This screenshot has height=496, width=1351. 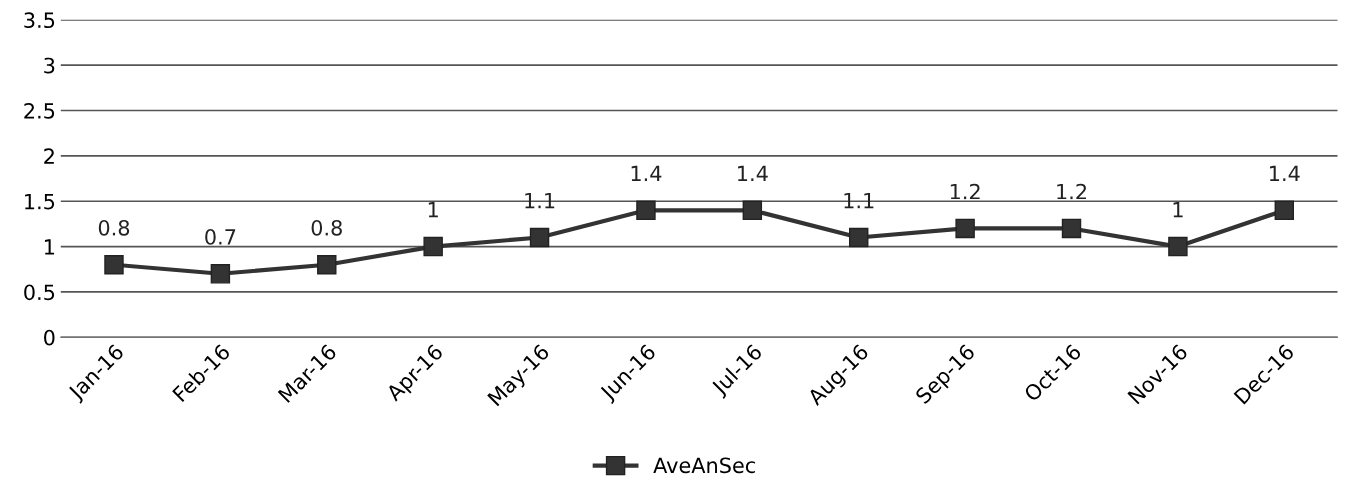 What do you see at coordinates (39, 20) in the screenshot?
I see `y-tick-label: 3.5` at bounding box center [39, 20].